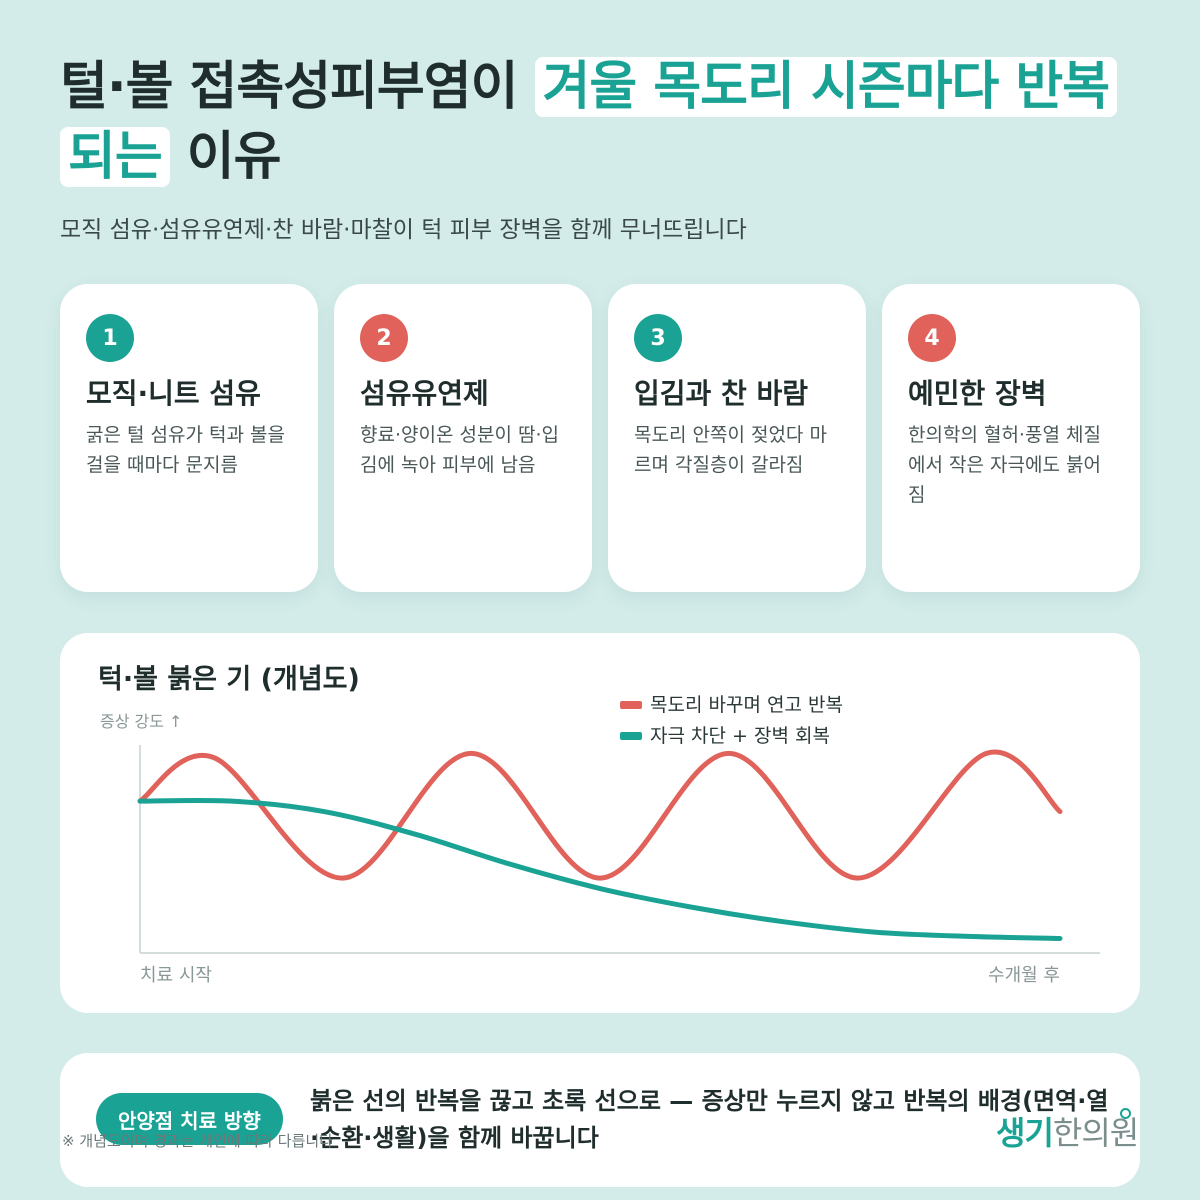  I want to click on series-line-repeat, so click(600, 815).